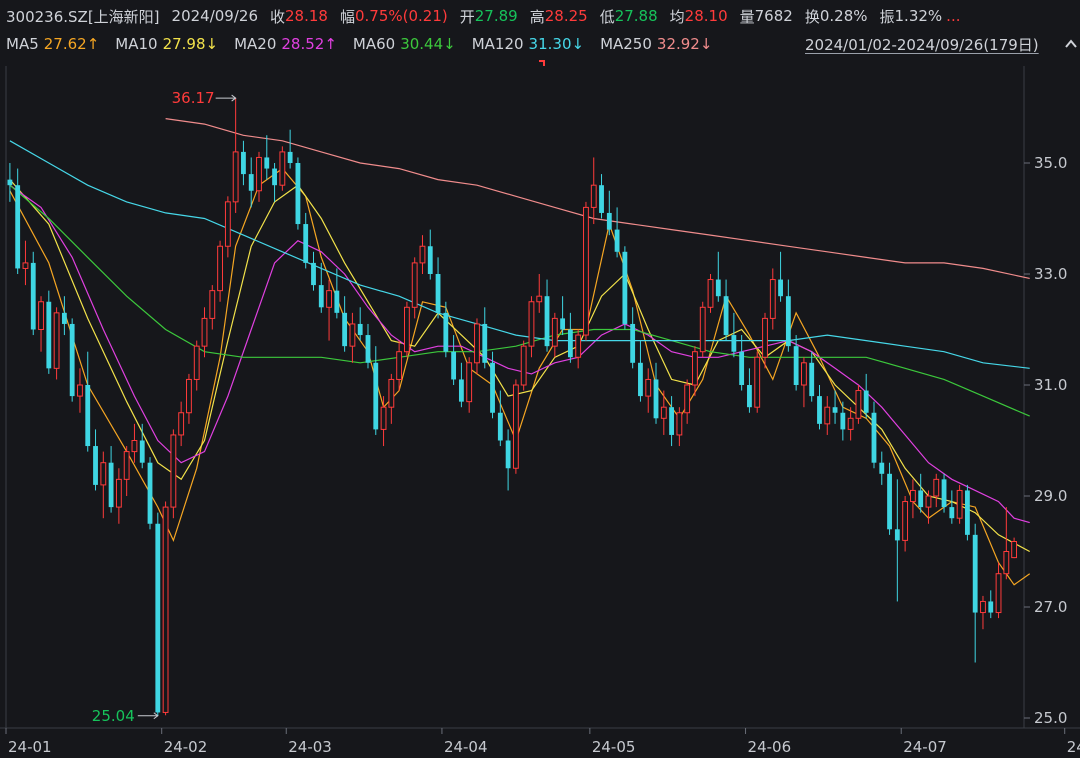 The width and height of the screenshot is (1080, 758). I want to click on close-value: 28.18, so click(306, 16).